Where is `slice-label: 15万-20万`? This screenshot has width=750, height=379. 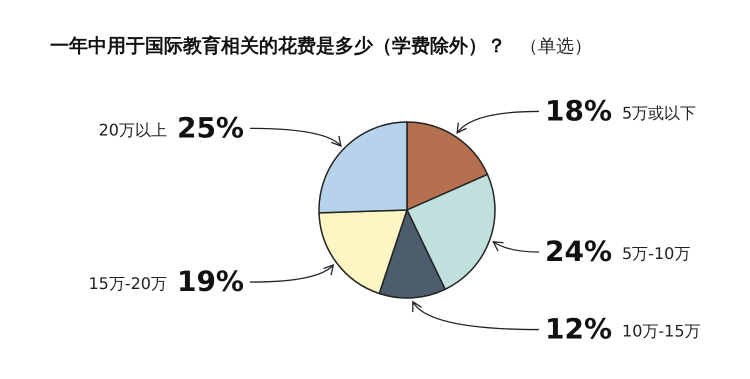
slice-label: 15万-20万 is located at coordinates (127, 284).